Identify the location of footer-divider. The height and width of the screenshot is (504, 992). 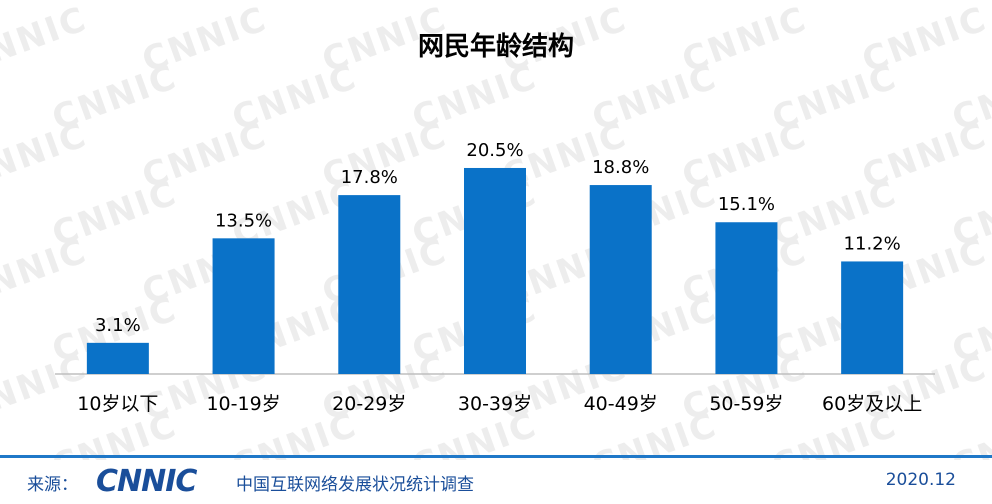
(496, 456).